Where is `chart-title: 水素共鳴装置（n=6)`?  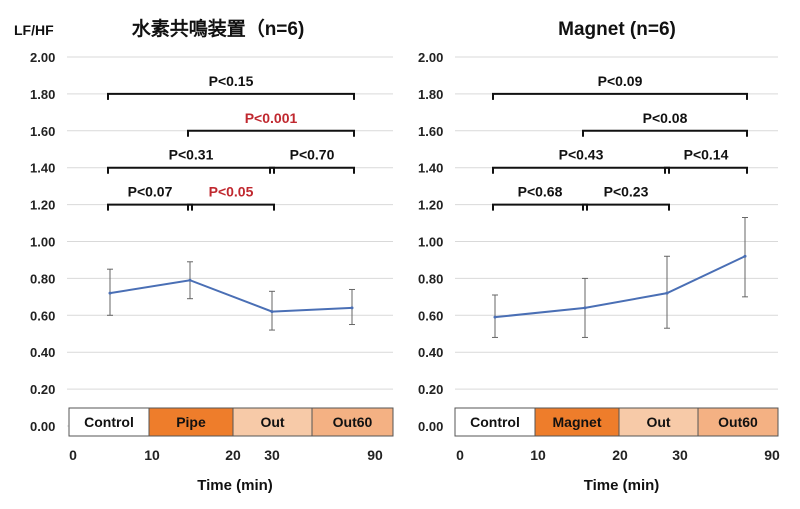 chart-title: 水素共鳴装置（n=6) is located at coordinates (218, 28).